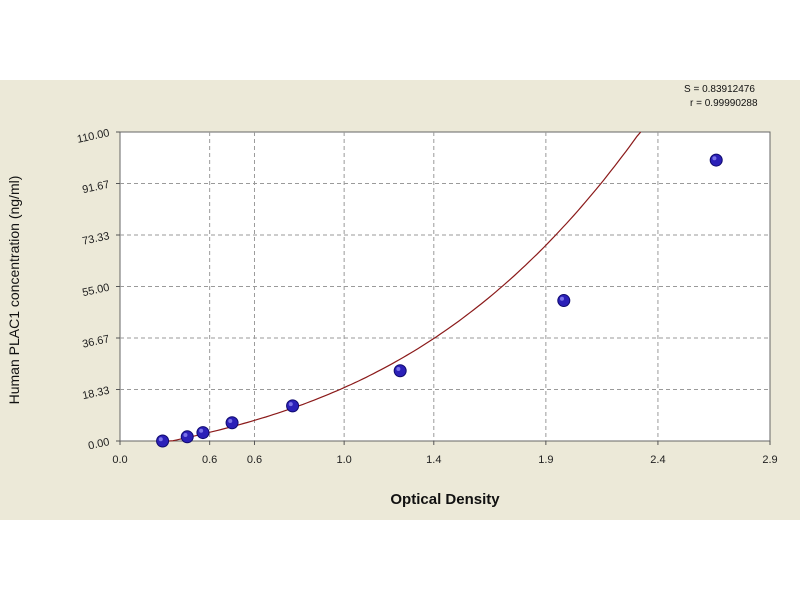 Image resolution: width=800 pixels, height=600 pixels. I want to click on x-axis-title: Optical Density, so click(445, 499).